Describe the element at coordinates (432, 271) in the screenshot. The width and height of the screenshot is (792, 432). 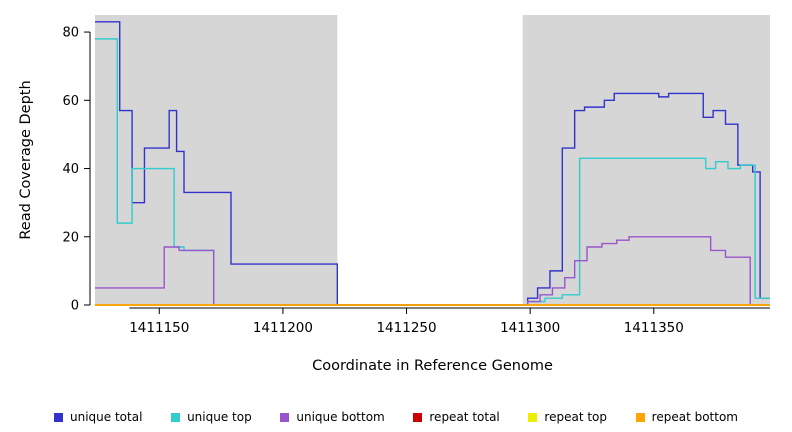
I see `series-line-unique-bottom` at that location.